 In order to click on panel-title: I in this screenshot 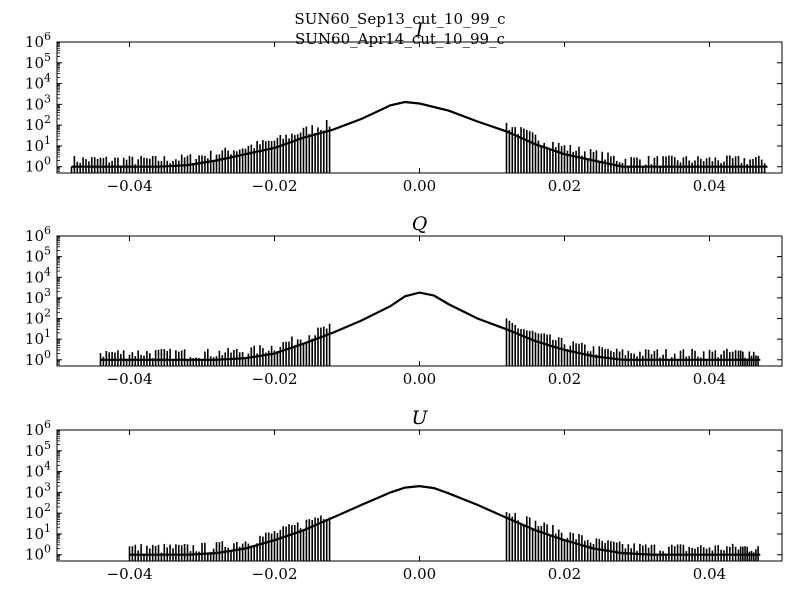, I will do `click(419, 30)`.